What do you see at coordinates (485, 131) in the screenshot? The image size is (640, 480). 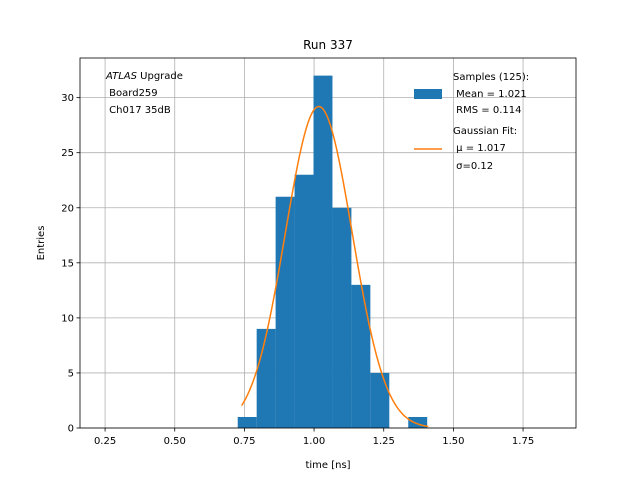 I see `legend-fit-title: Gaussian Fit:` at bounding box center [485, 131].